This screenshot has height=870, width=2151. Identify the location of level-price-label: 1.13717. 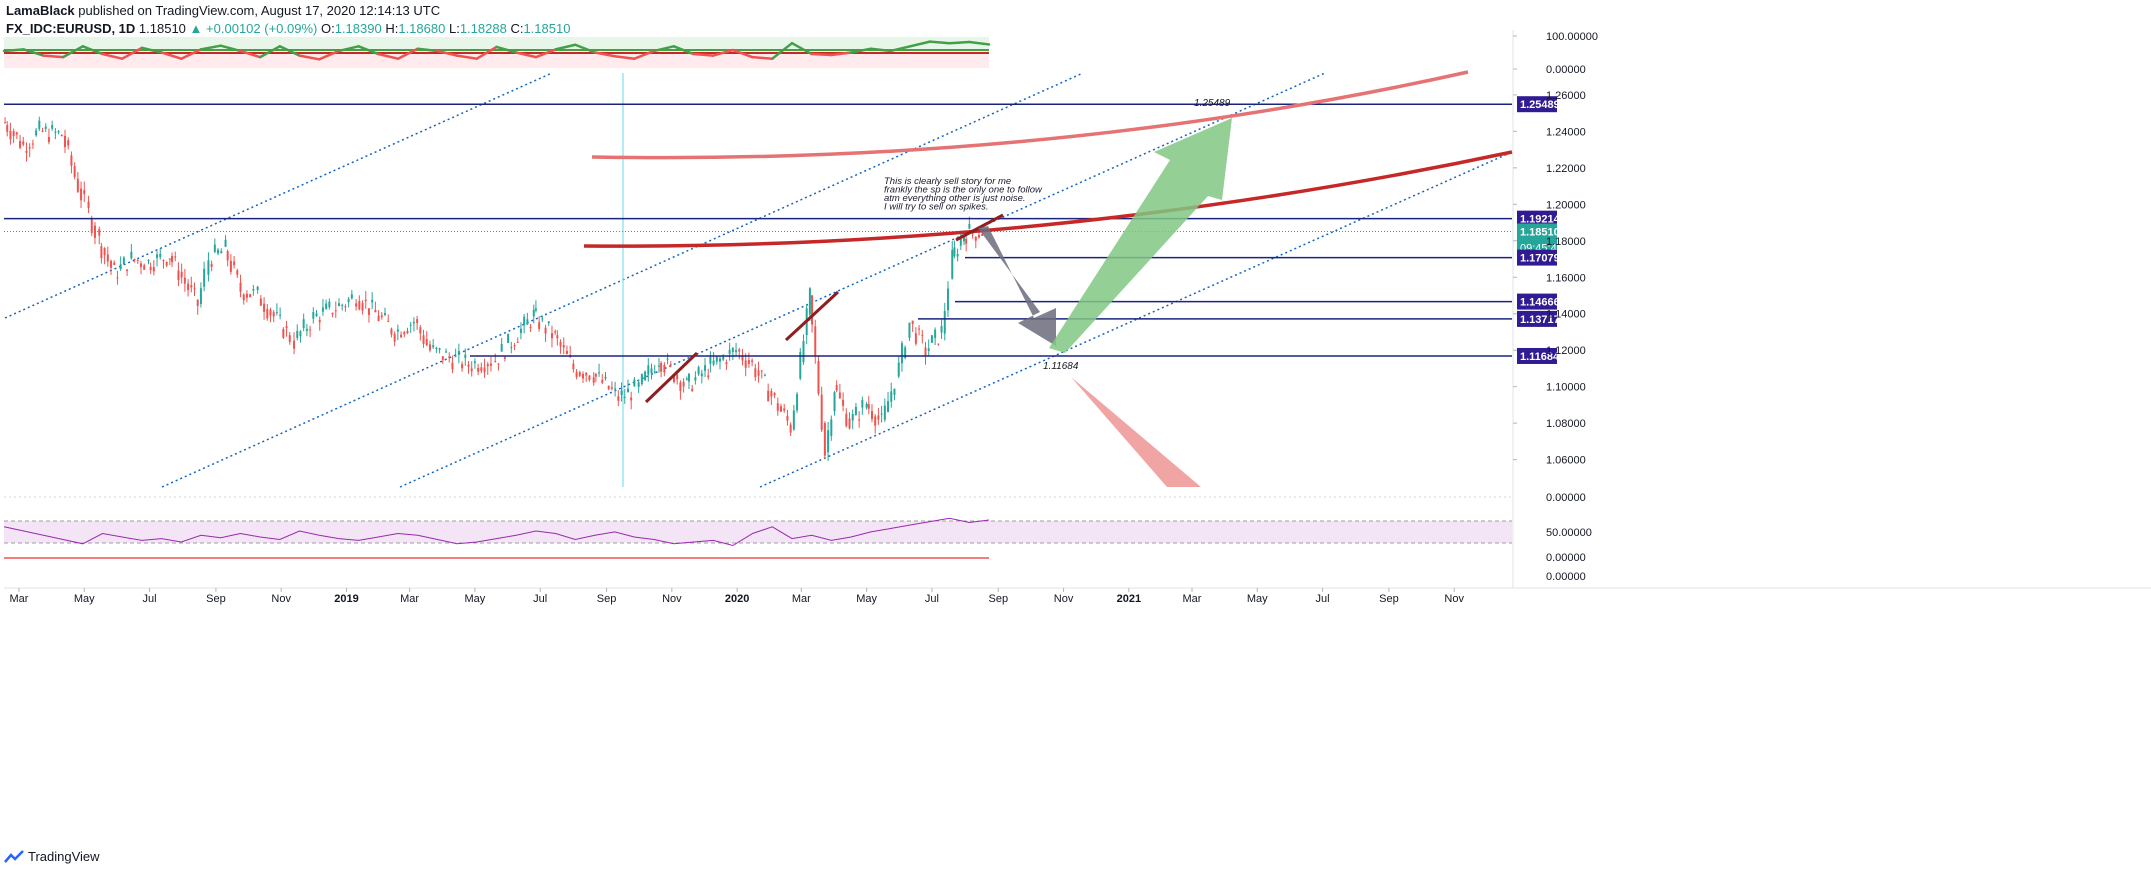
(1540, 320).